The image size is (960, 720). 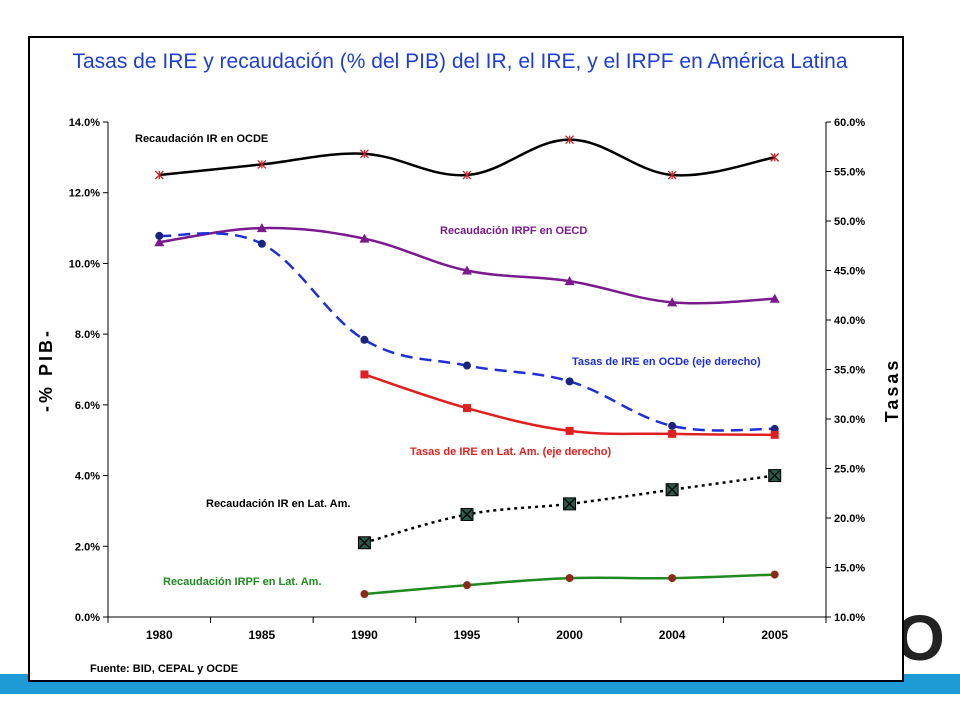 What do you see at coordinates (849, 569) in the screenshot?
I see `y-right-tick-label: 15.0%` at bounding box center [849, 569].